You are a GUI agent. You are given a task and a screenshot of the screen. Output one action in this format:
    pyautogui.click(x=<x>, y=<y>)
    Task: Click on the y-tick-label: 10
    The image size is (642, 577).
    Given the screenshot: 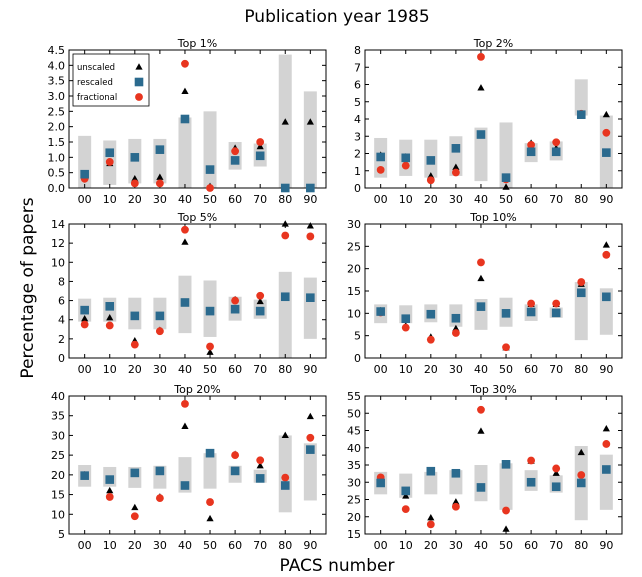 What is the action you would take?
    pyautogui.click(x=58, y=514)
    